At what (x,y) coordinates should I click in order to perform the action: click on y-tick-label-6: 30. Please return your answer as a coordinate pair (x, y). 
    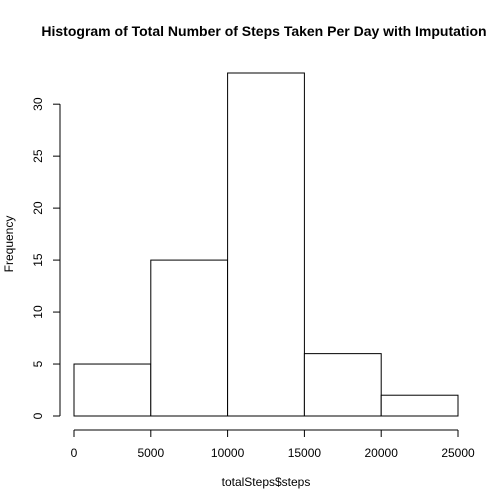
    Looking at the image, I should click on (38, 104).